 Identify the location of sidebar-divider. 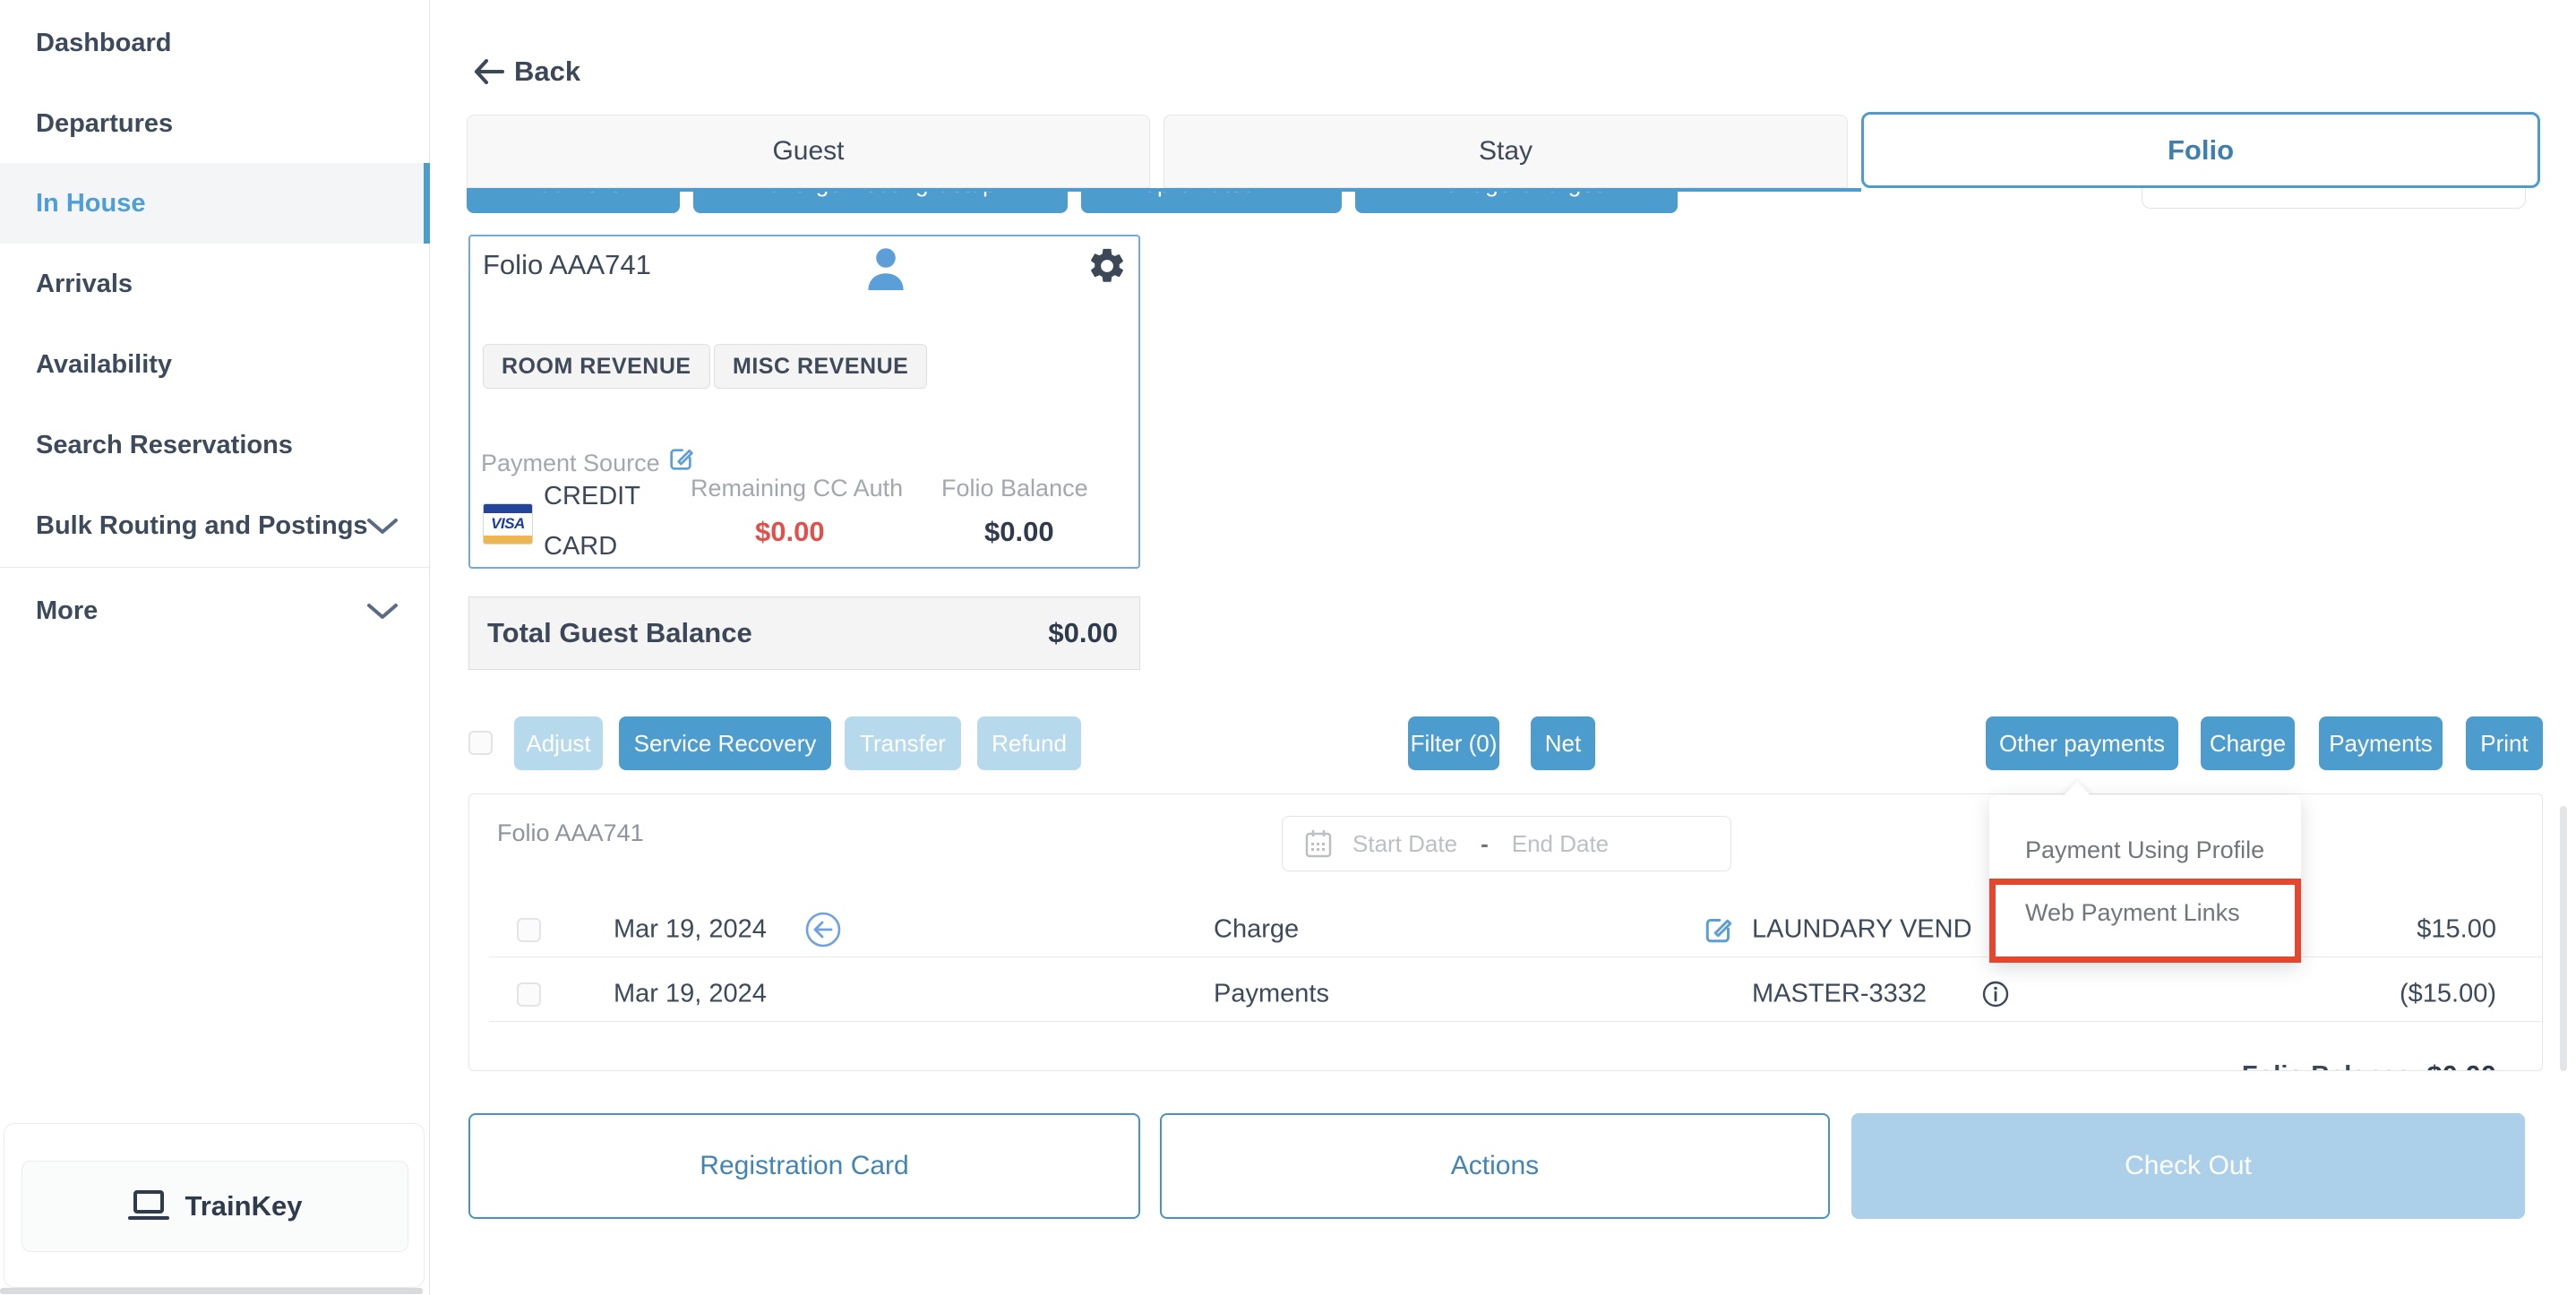
(214, 567).